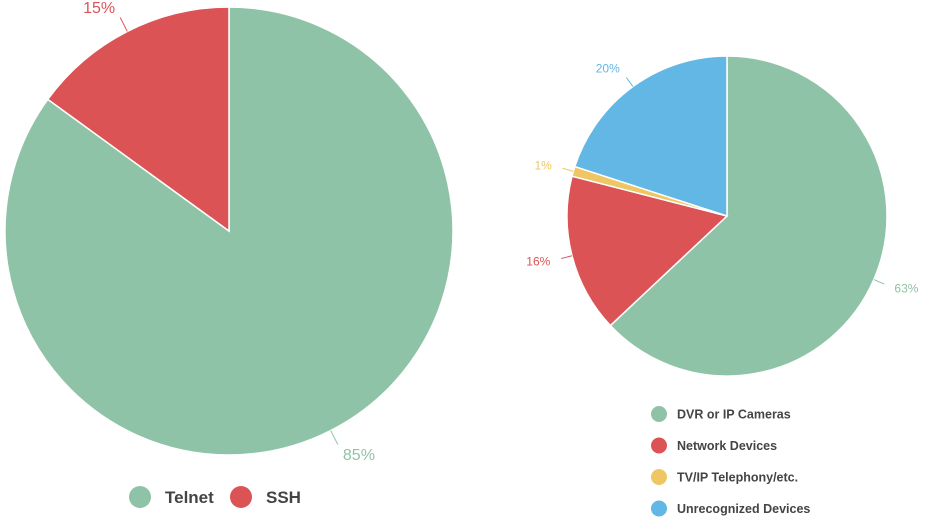 The width and height of the screenshot is (928, 531). What do you see at coordinates (140, 497) in the screenshot?
I see `legend-marker-telnet` at bounding box center [140, 497].